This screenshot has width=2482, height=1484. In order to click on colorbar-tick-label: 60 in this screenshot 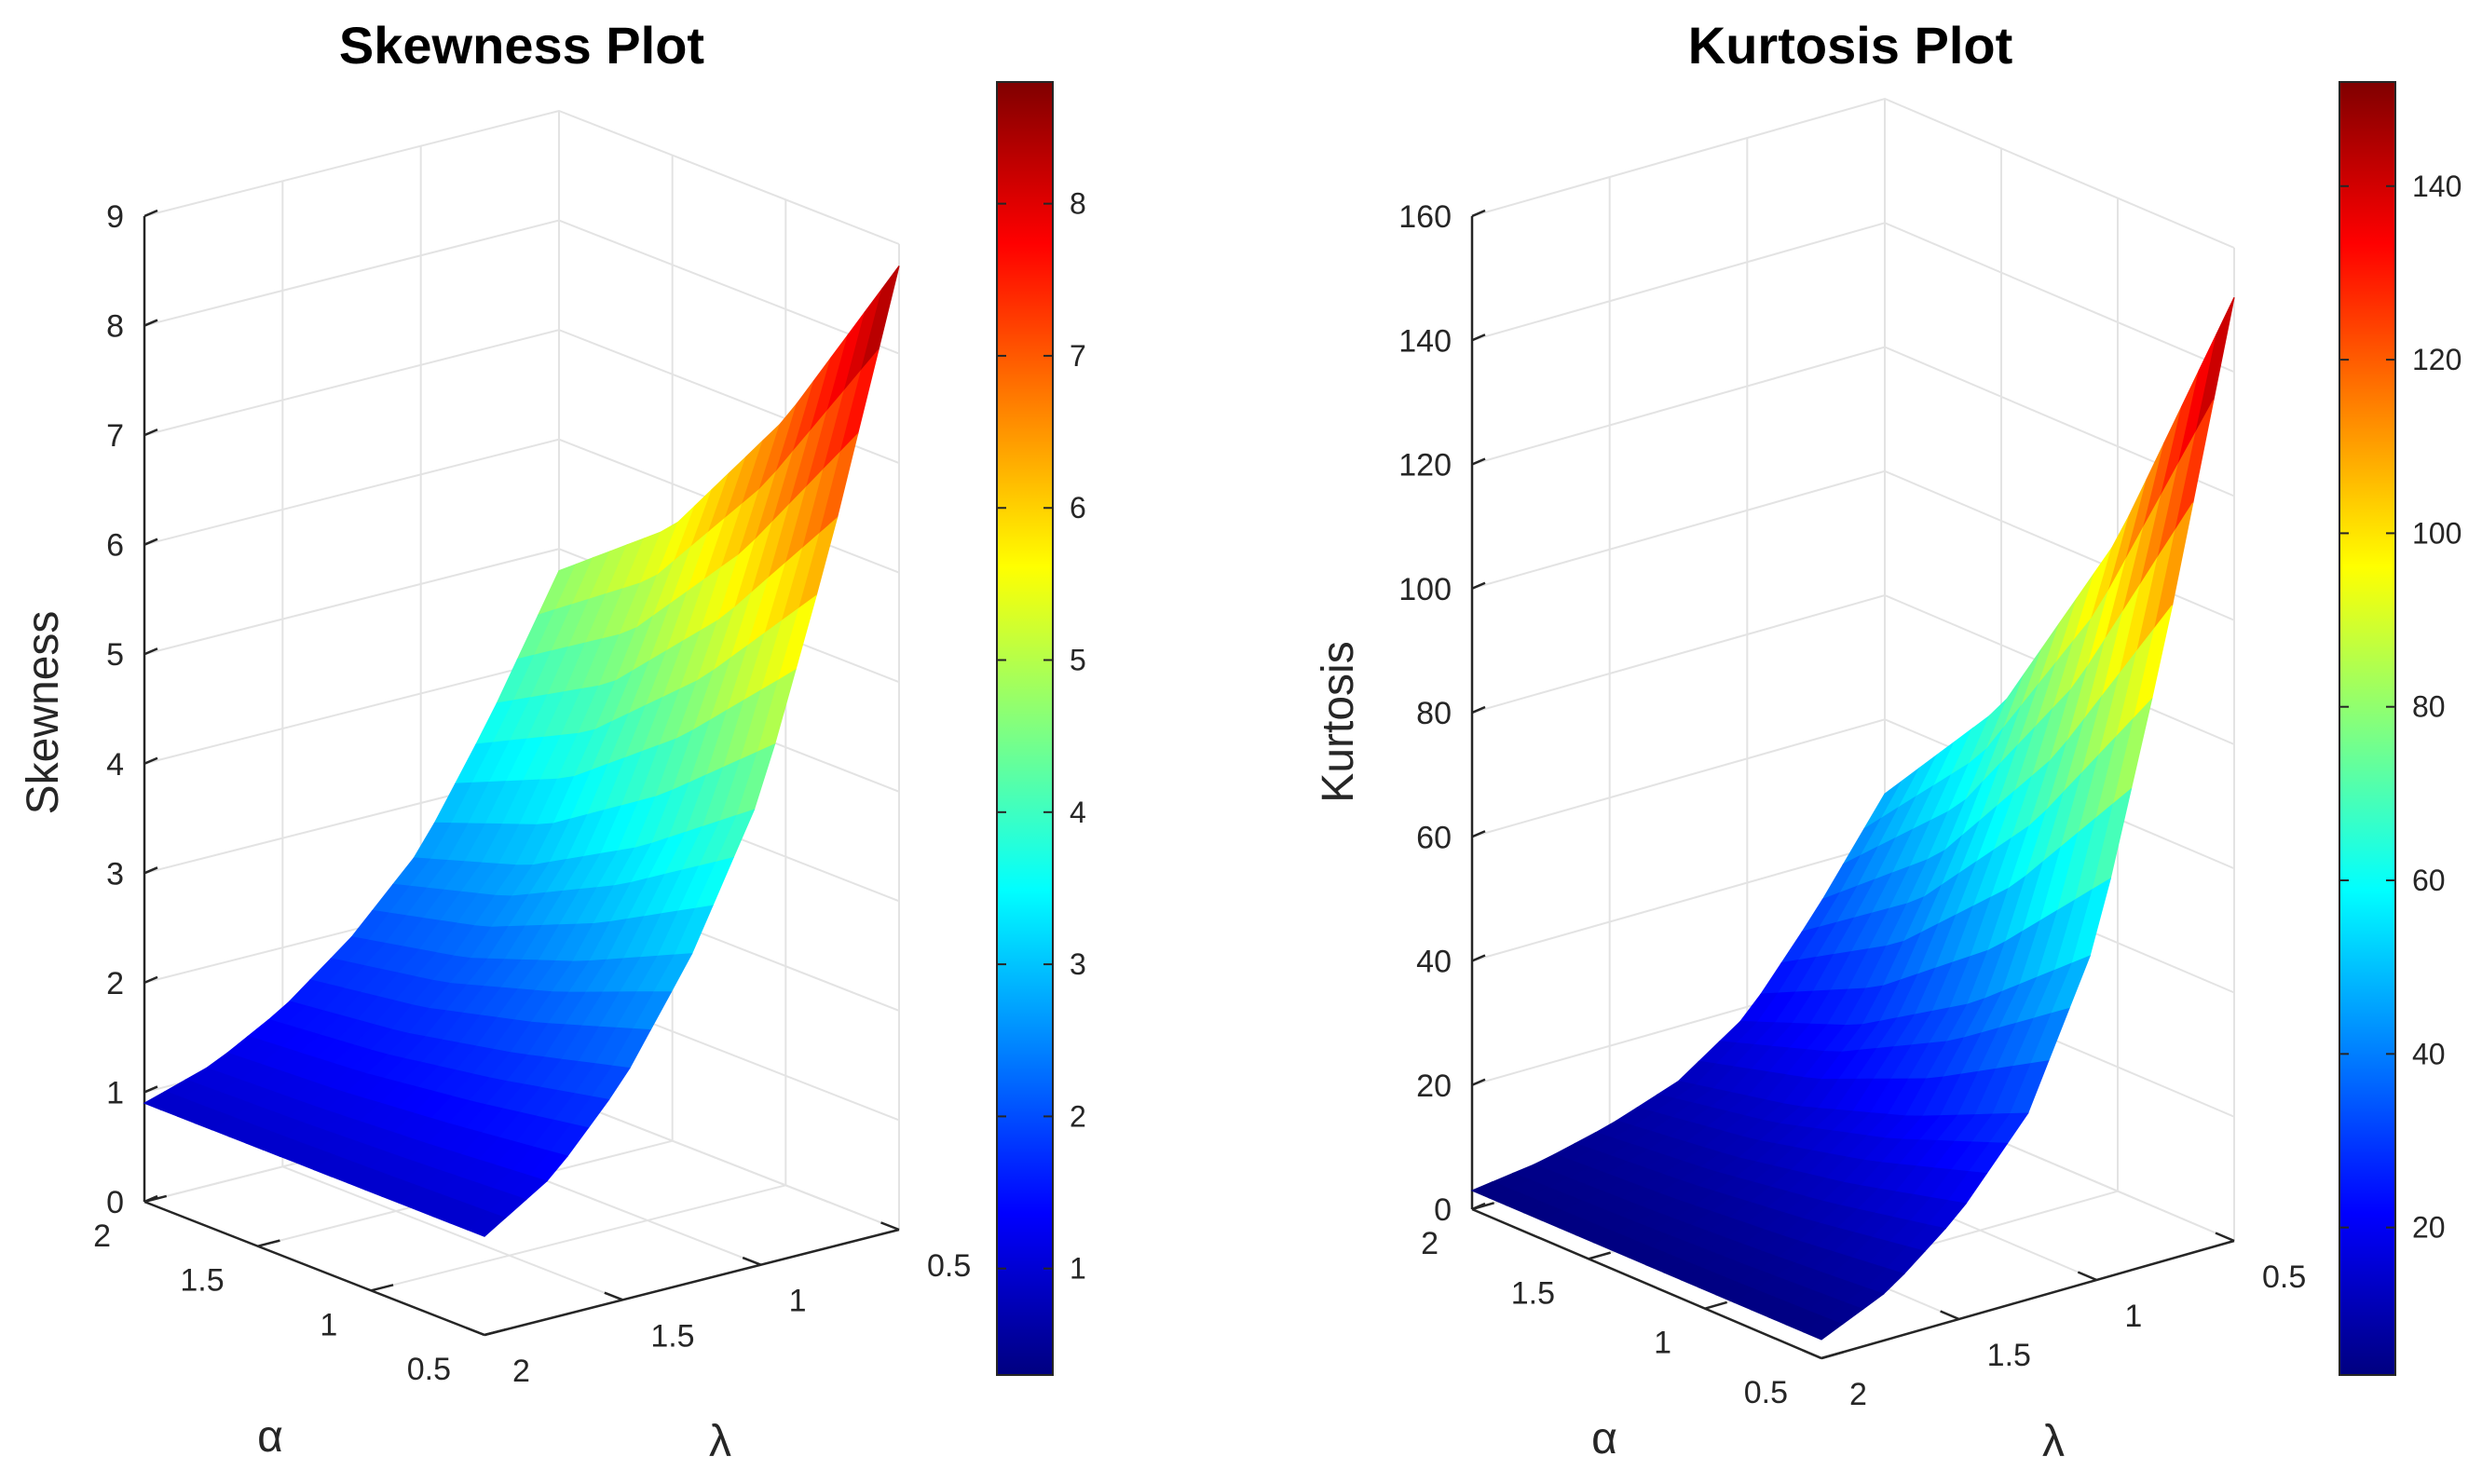, I will do `click(2429, 880)`.